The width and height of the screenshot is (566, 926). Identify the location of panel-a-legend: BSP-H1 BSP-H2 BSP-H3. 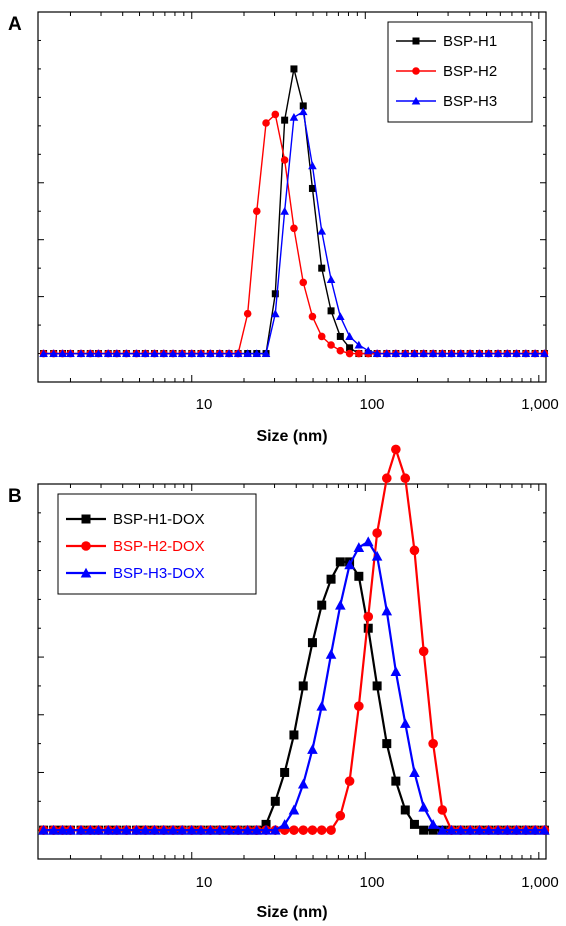
(460, 72).